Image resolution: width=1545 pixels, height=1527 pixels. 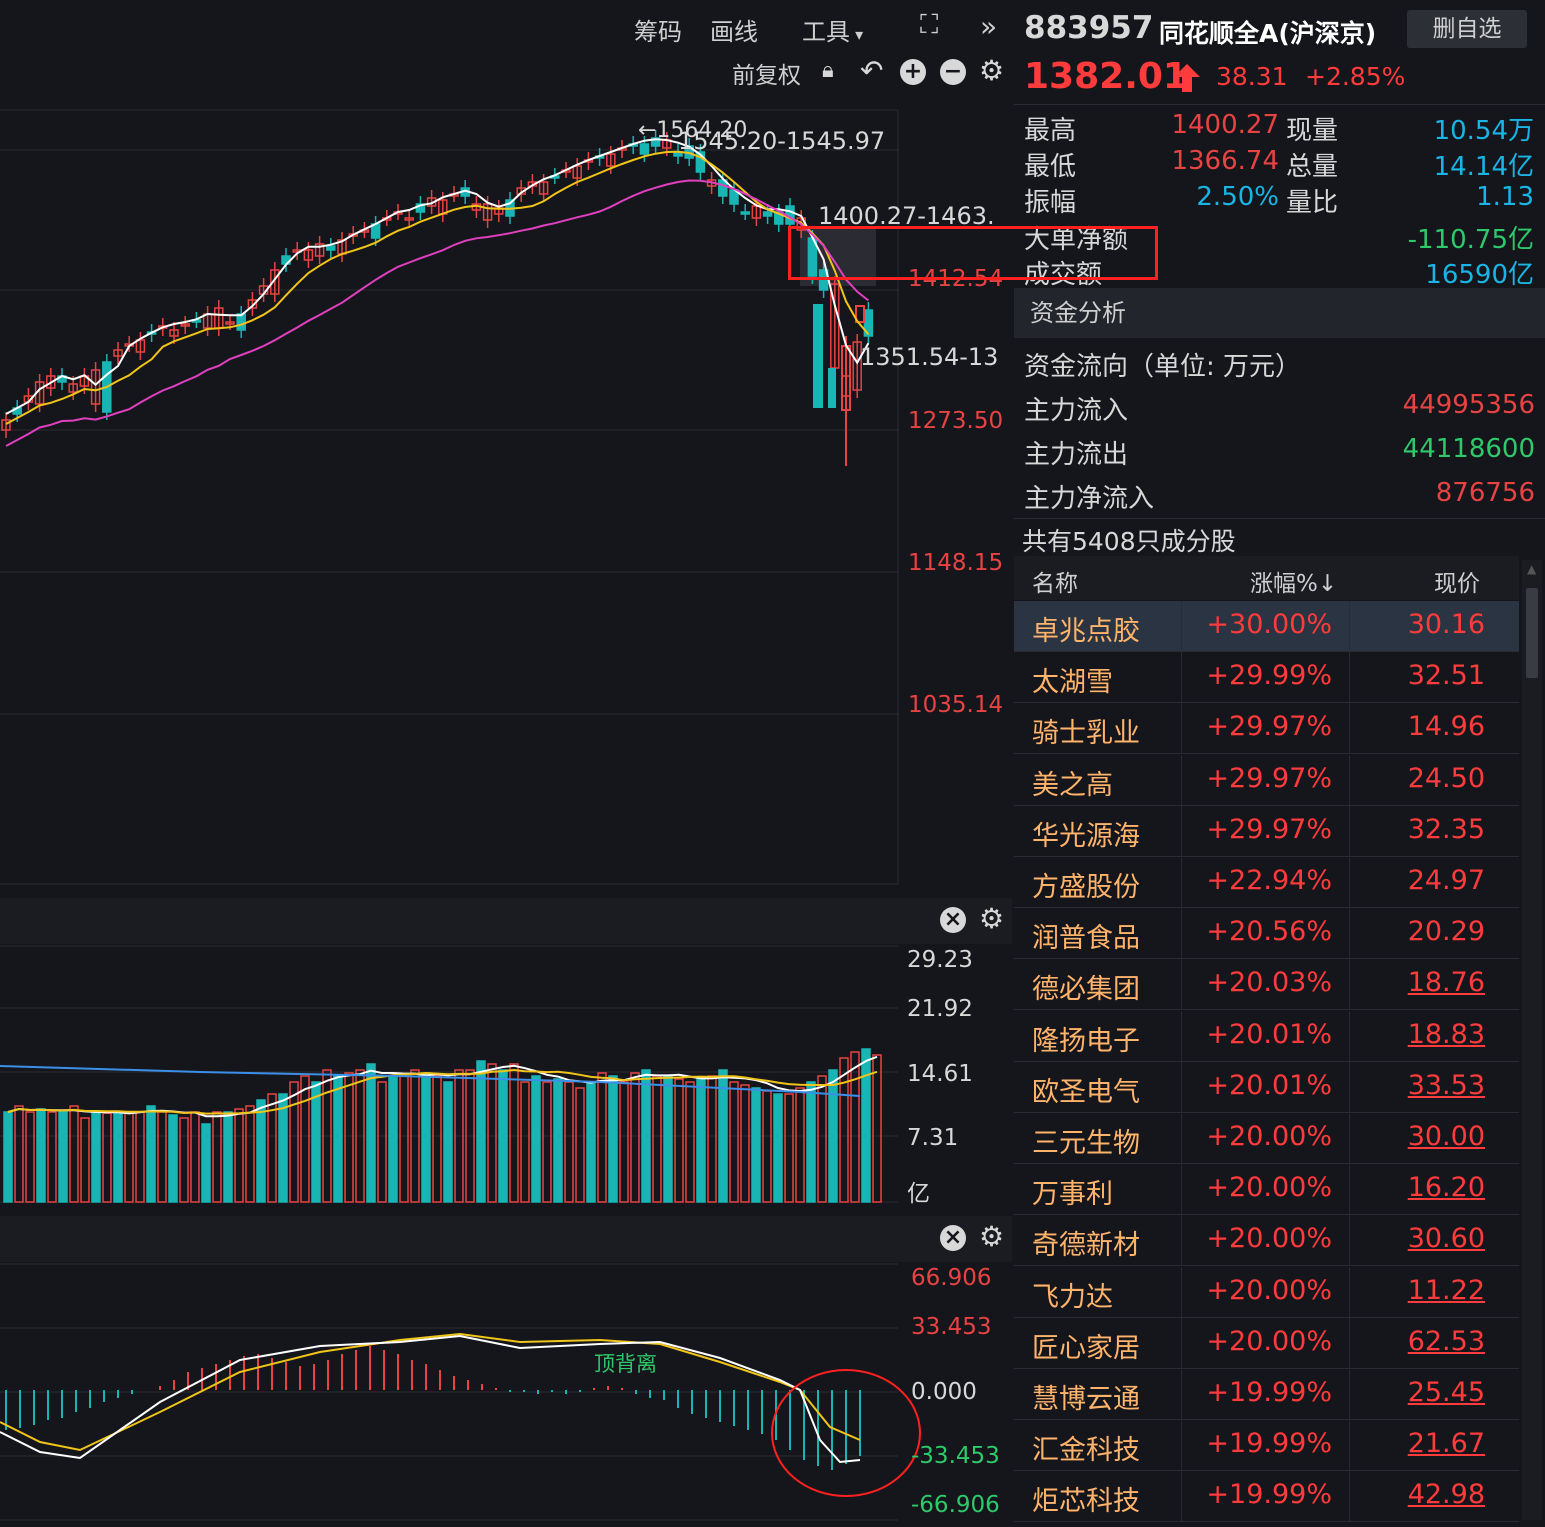 What do you see at coordinates (1086, 939) in the screenshot?
I see `stock-name-cell: 润普食品` at bounding box center [1086, 939].